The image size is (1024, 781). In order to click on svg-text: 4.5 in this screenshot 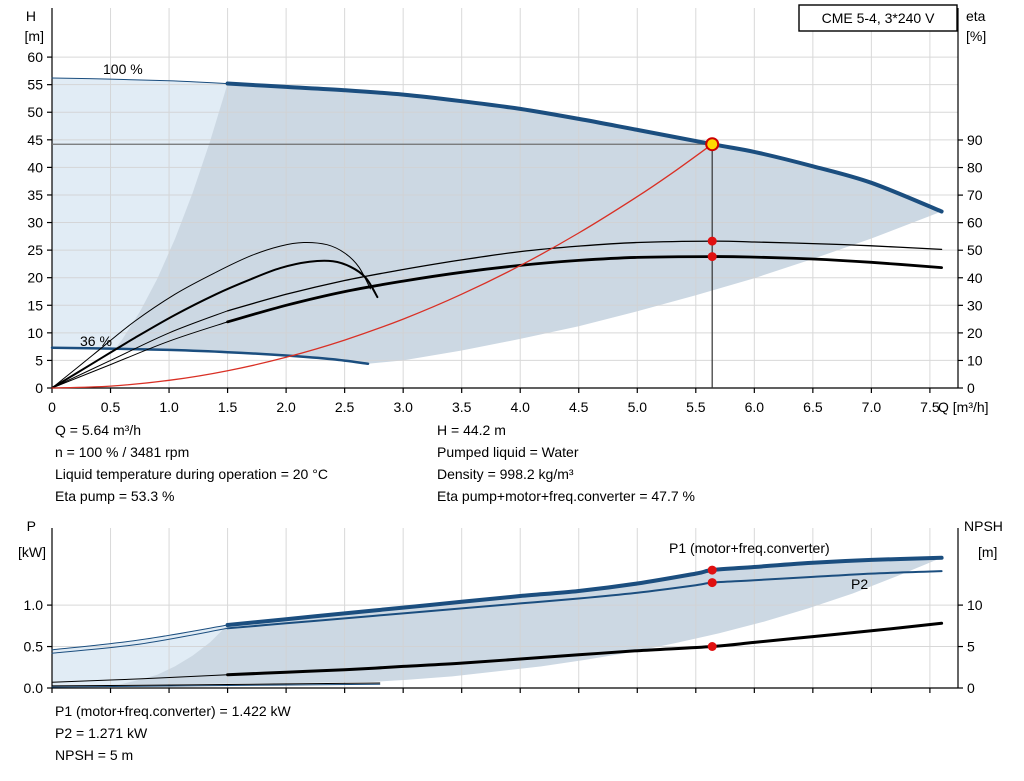, I will do `click(579, 407)`.